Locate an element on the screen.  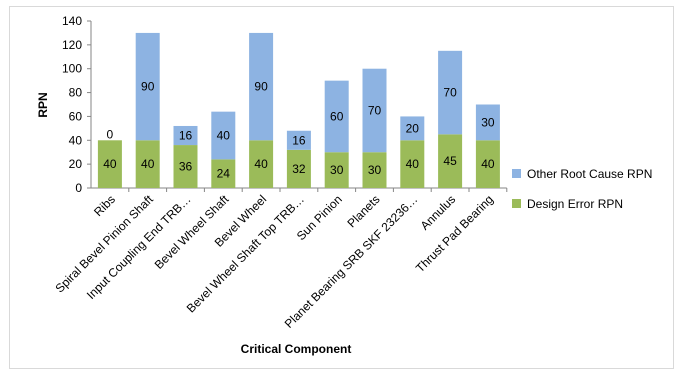
y-tick-label: 80 is located at coordinates (76, 93).